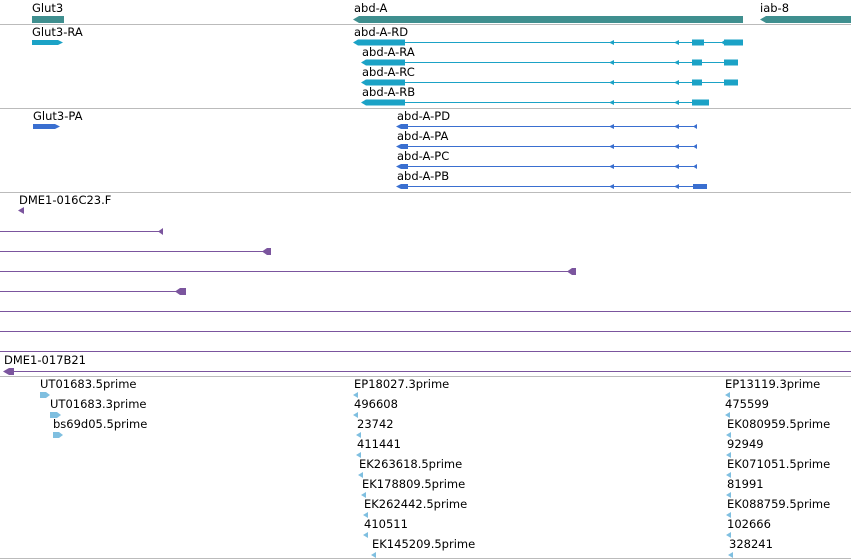 Image resolution: width=851 pixels, height=560 pixels. What do you see at coordinates (411, 464) in the screenshot?
I see `est-label: EK263618.5prime` at bounding box center [411, 464].